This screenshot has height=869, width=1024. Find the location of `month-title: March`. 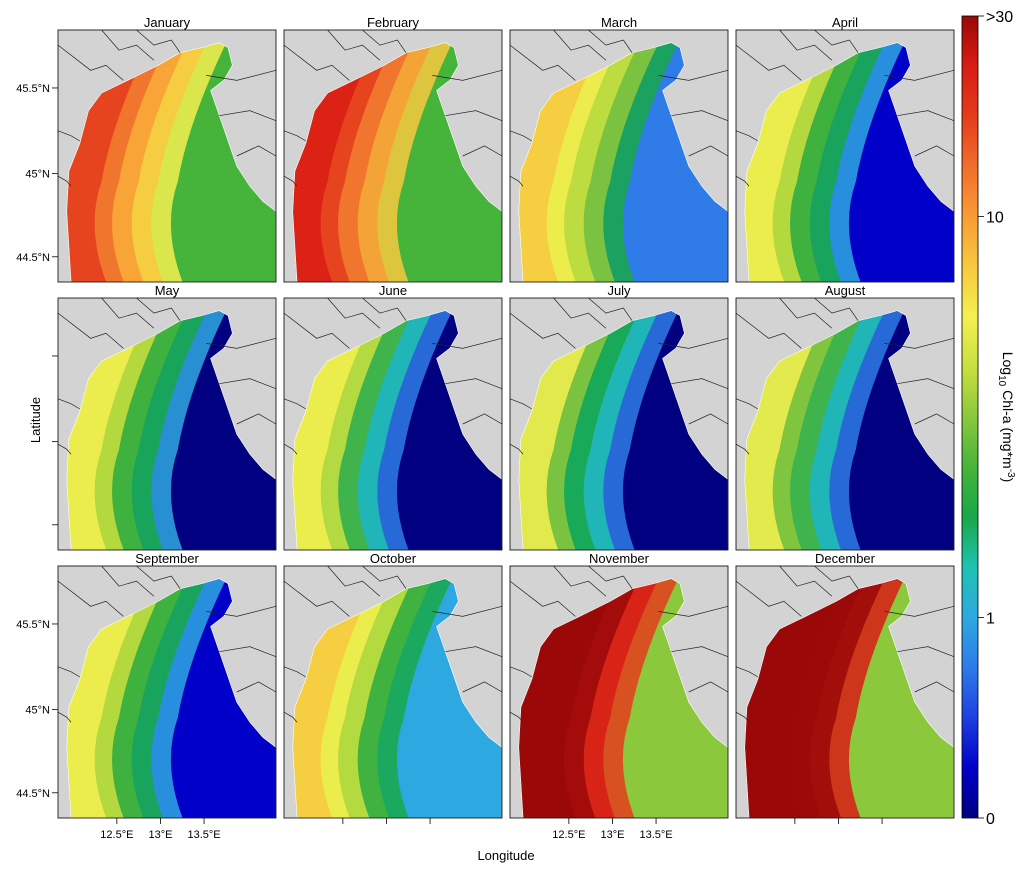

month-title: March is located at coordinates (619, 22).